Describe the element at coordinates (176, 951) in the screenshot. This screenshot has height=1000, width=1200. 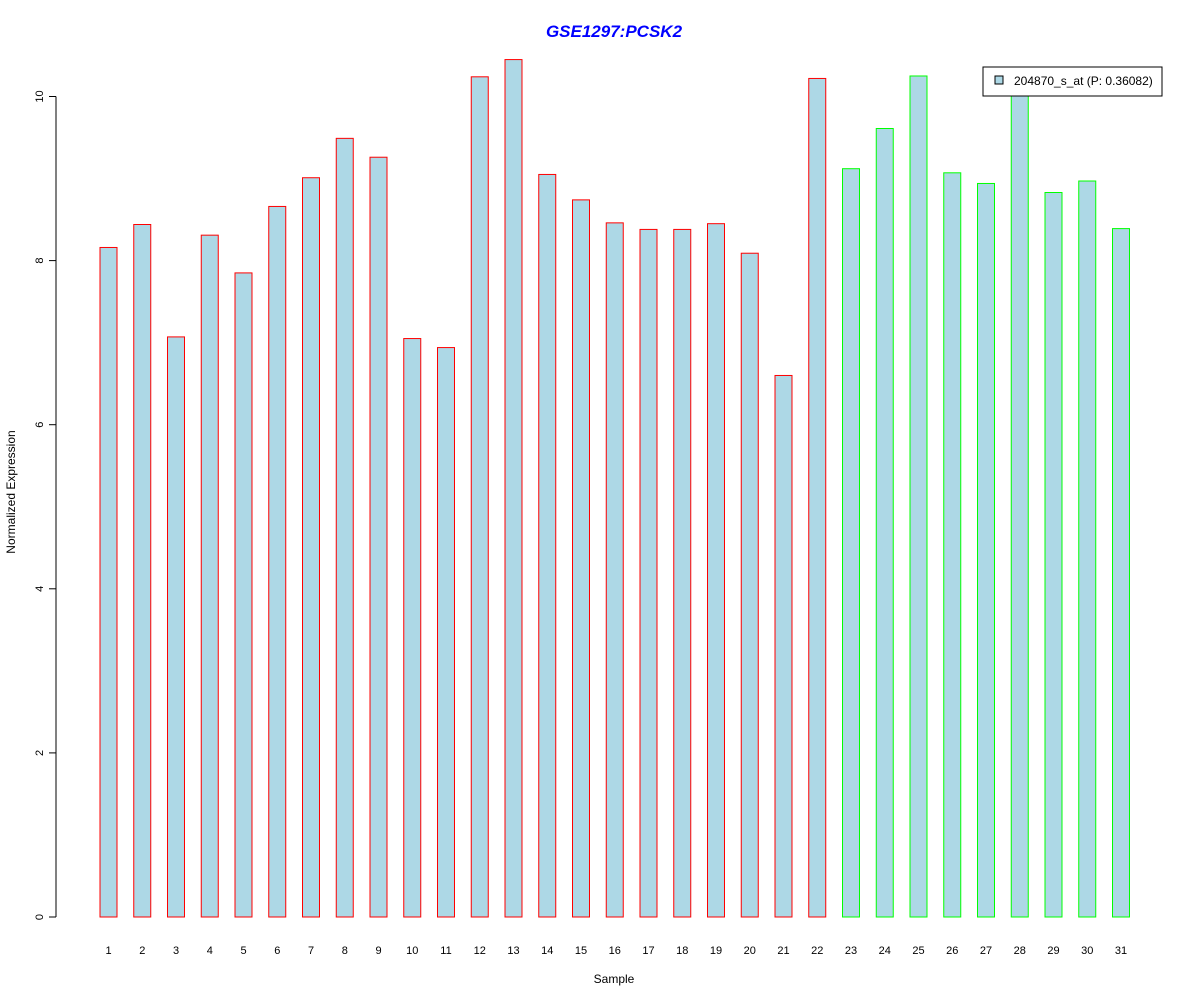
I see `x-tick-label: 3` at that location.